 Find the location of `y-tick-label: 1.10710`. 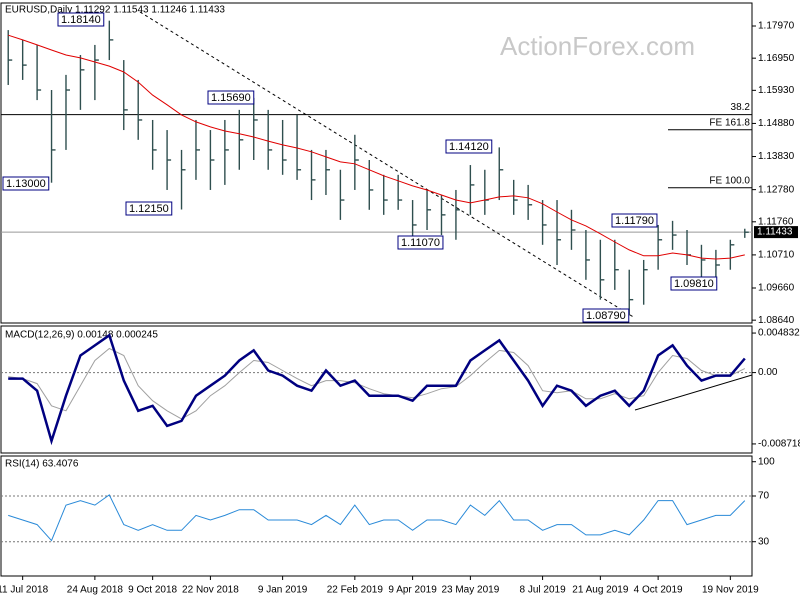

y-tick-label: 1.10710 is located at coordinates (776, 255).